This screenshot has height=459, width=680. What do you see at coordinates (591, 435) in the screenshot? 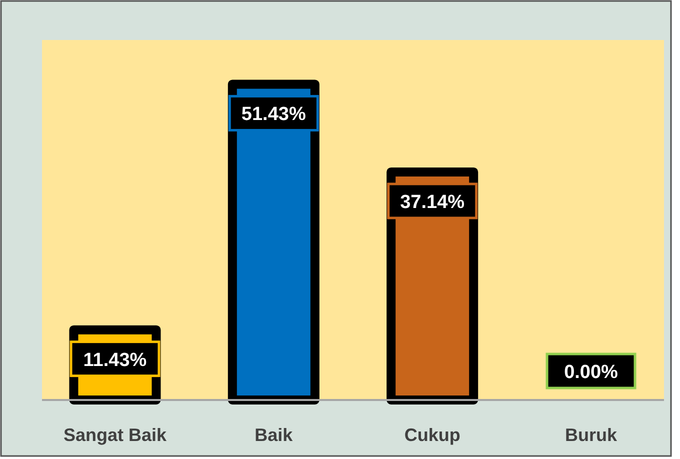
I see `x-tick-label: Buruk` at bounding box center [591, 435].